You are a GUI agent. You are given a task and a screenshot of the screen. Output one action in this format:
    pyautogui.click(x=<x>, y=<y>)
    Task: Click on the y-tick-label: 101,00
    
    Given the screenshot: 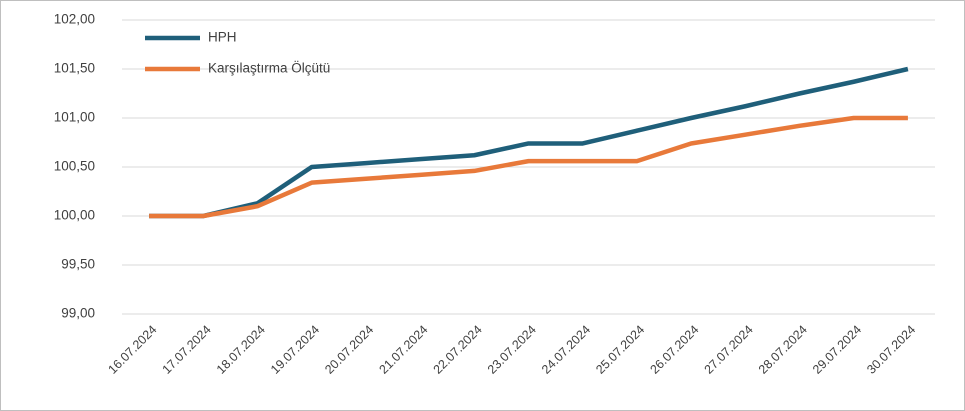 What is the action you would take?
    pyautogui.click(x=74, y=117)
    